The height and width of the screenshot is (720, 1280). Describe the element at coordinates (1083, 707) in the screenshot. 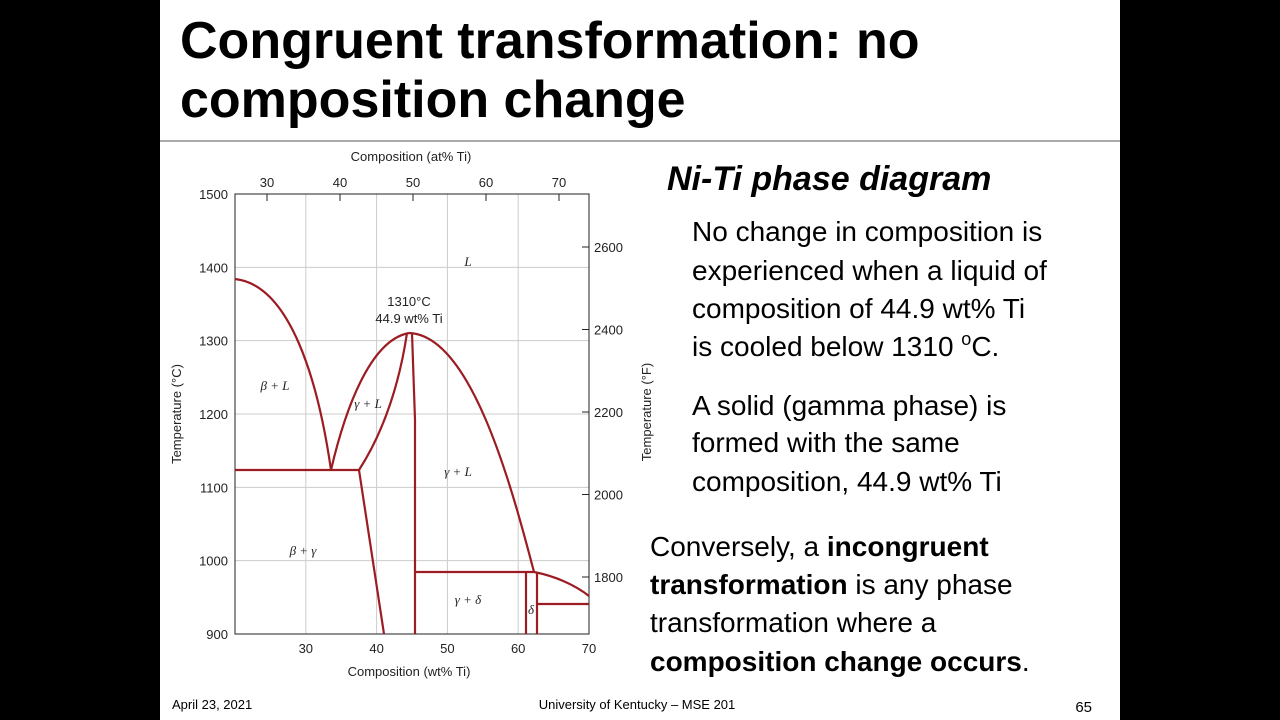

I see `page-number: 65` at that location.